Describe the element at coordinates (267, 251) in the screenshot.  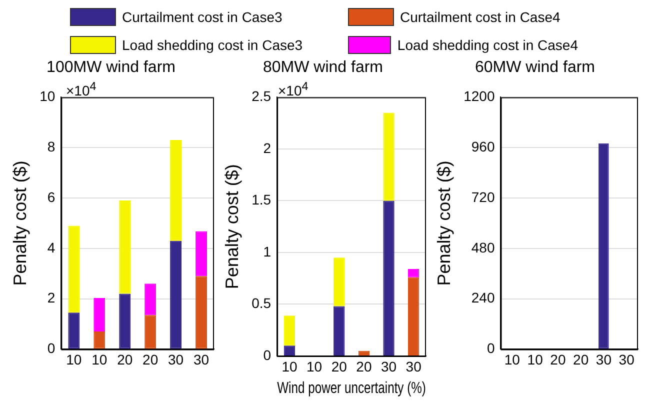
I see `y-tick-label: 1` at that location.